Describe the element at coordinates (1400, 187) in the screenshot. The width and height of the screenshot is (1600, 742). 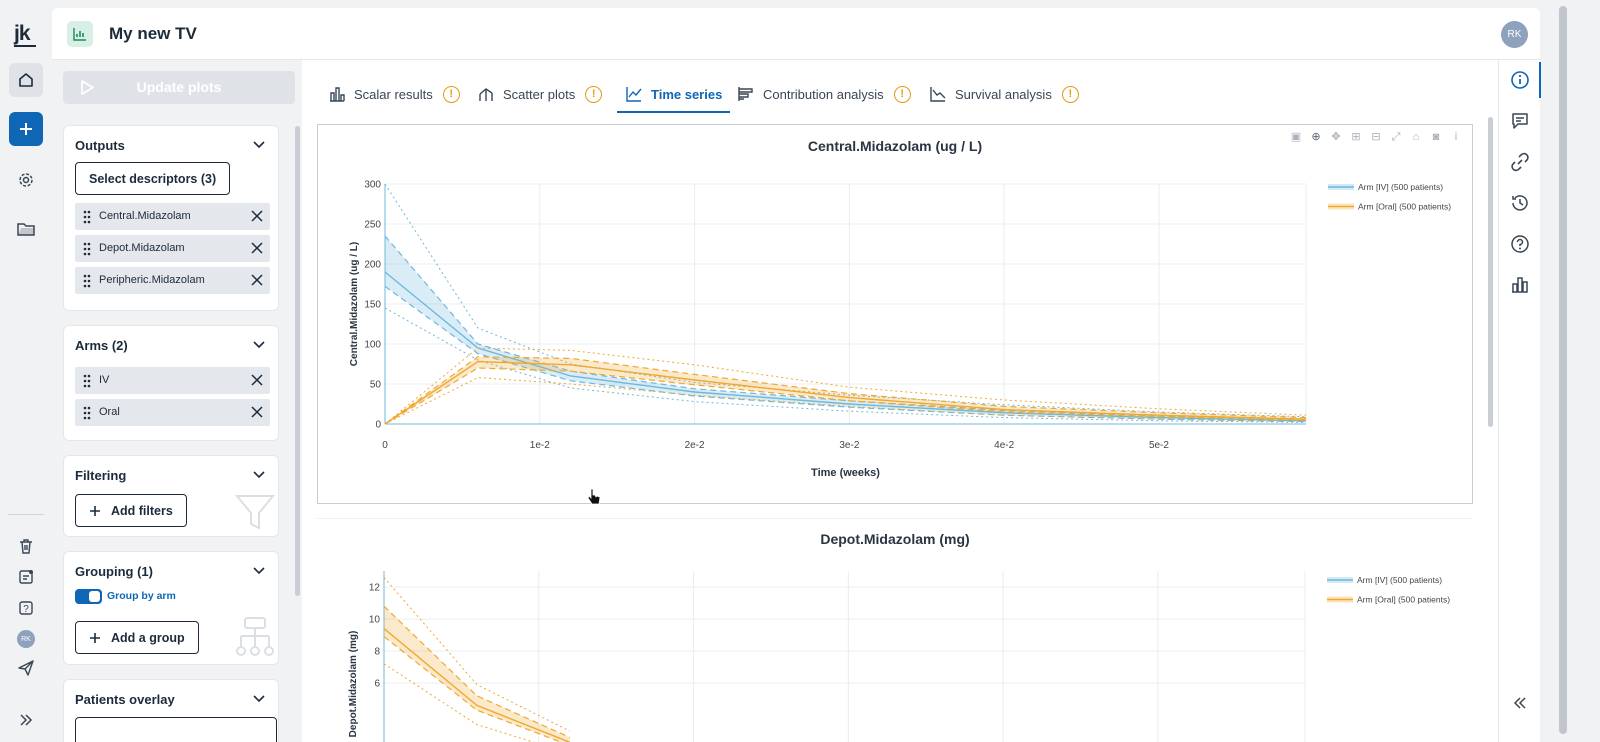
I see `legend-label: Arm [IV] (500 patients)` at that location.